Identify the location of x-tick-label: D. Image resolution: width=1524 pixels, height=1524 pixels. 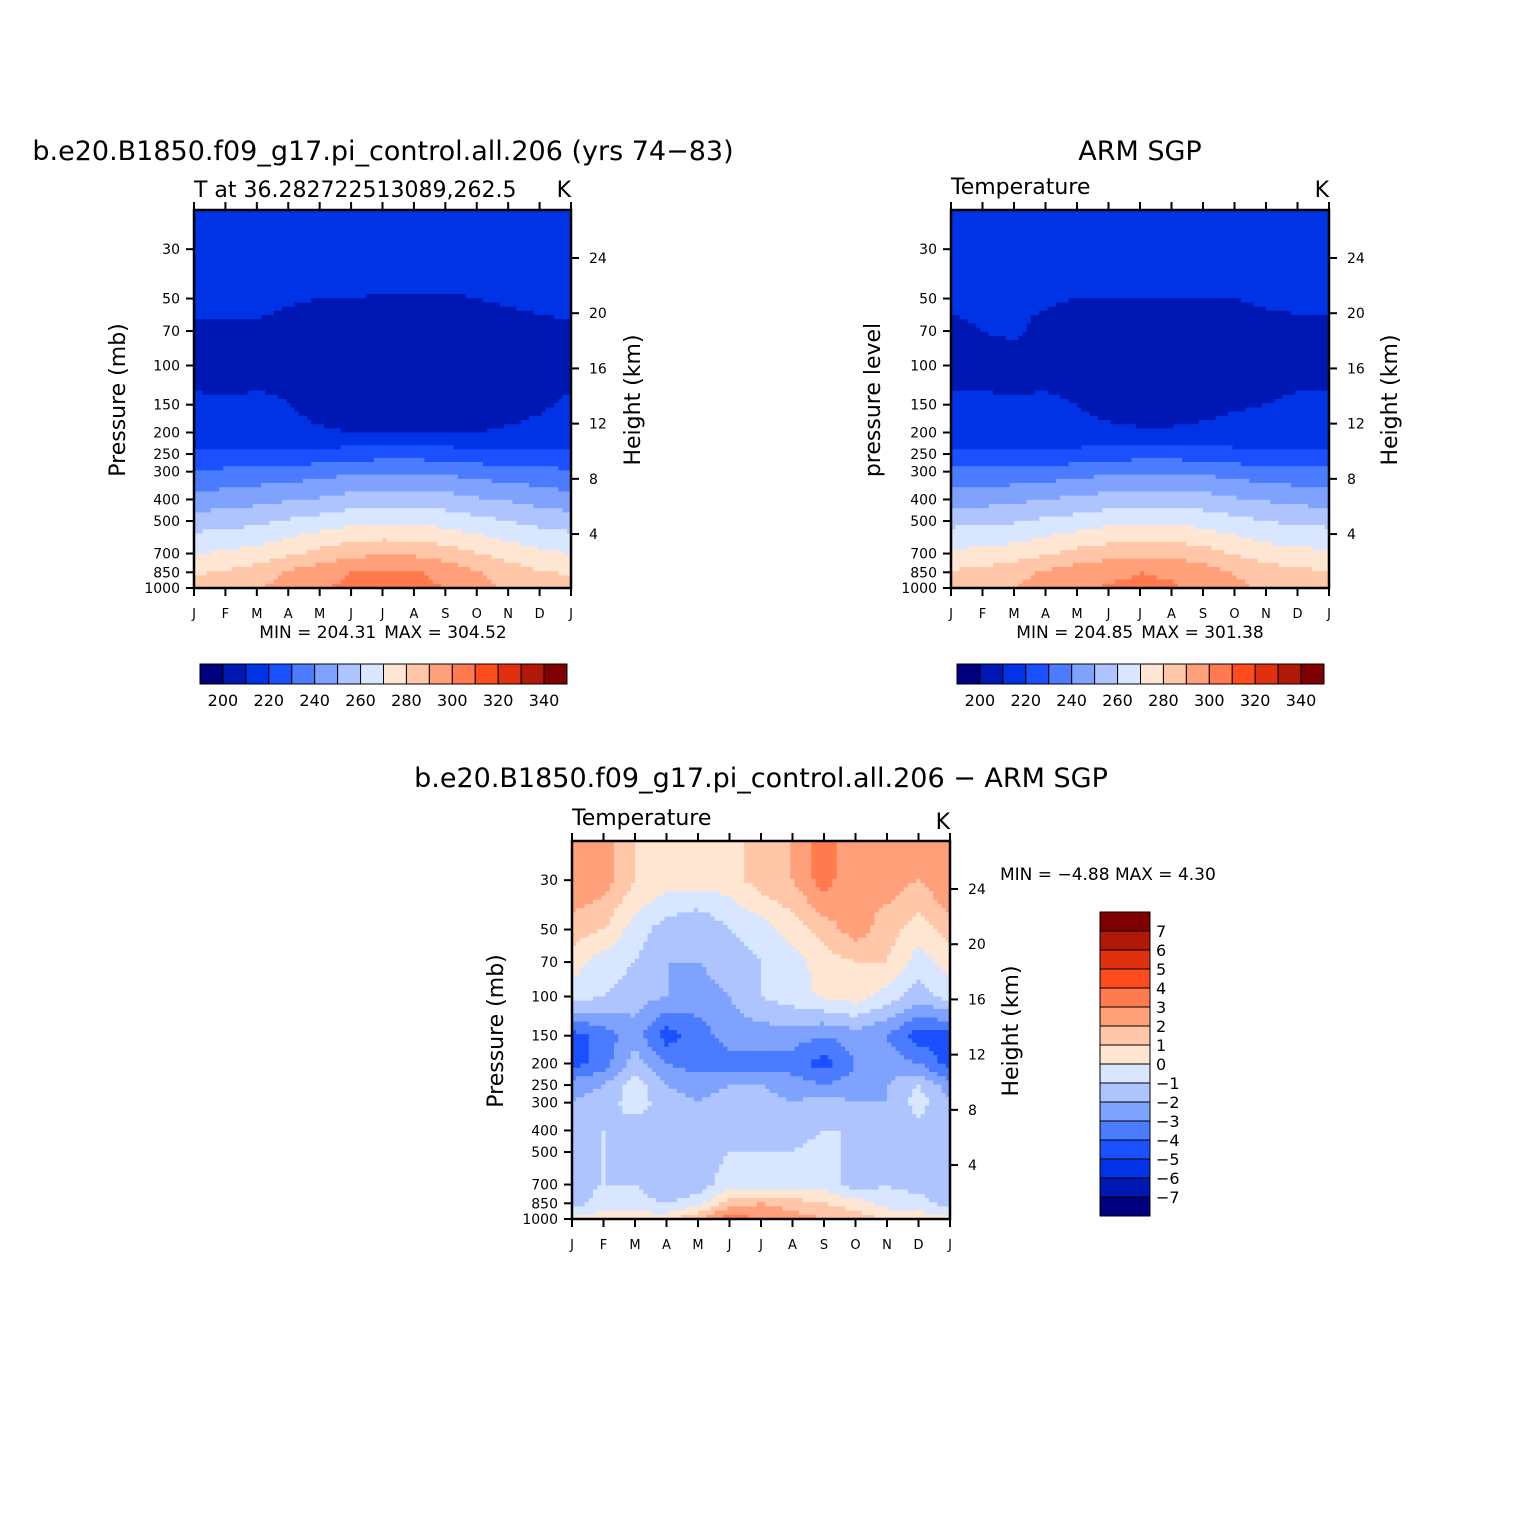
(540, 614).